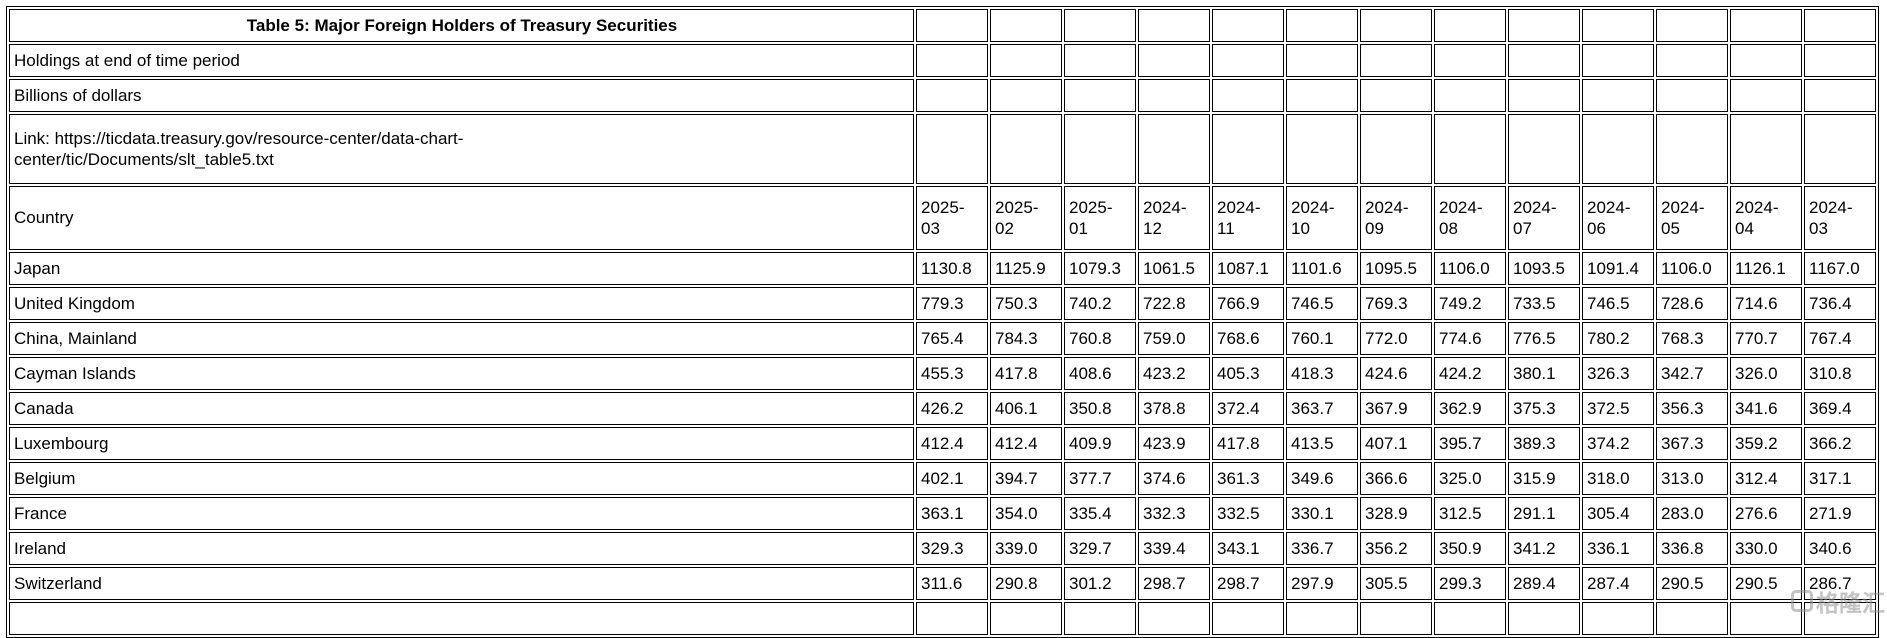 The height and width of the screenshot is (638, 1887). Describe the element at coordinates (461, 478) in the screenshot. I see `country-name: Belgium` at that location.